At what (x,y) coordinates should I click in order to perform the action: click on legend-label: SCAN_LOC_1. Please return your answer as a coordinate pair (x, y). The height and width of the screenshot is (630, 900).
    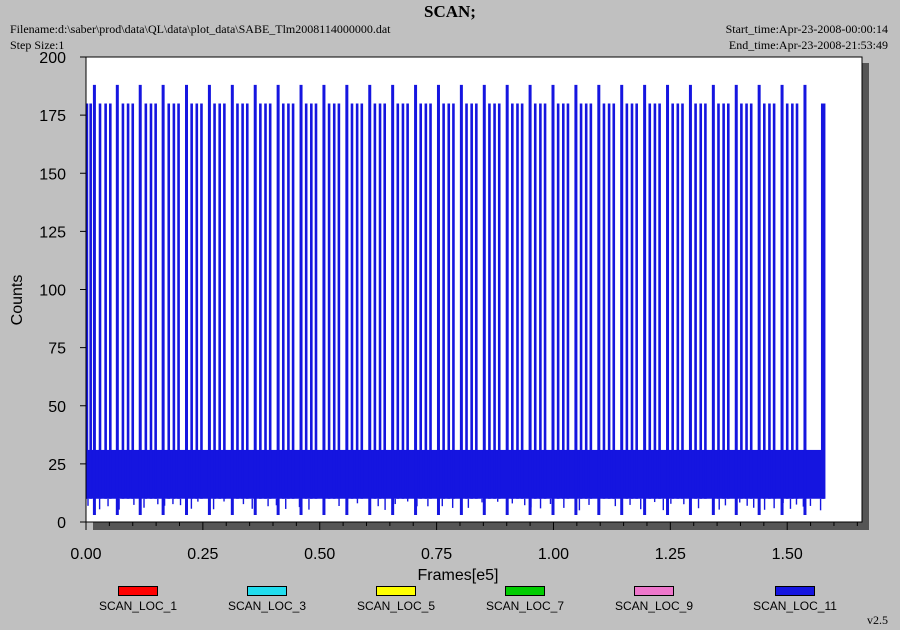
    Looking at the image, I should click on (138, 606).